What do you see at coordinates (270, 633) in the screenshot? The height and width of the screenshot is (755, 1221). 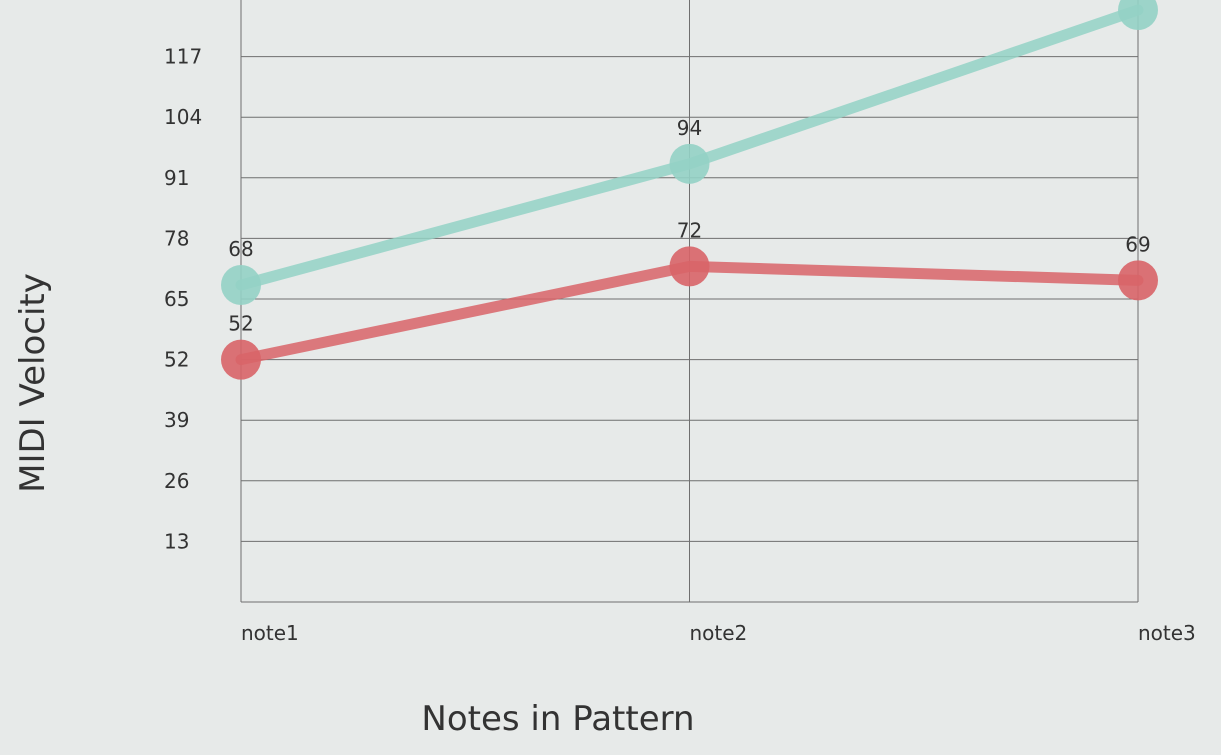 I see `x-tick-label: note1` at bounding box center [270, 633].